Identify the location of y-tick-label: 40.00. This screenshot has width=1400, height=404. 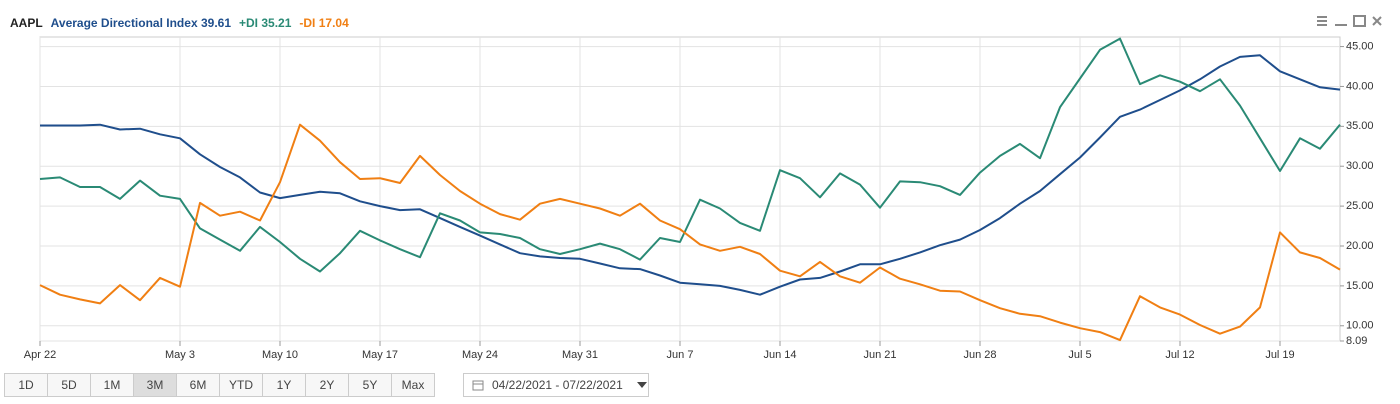
(1360, 86).